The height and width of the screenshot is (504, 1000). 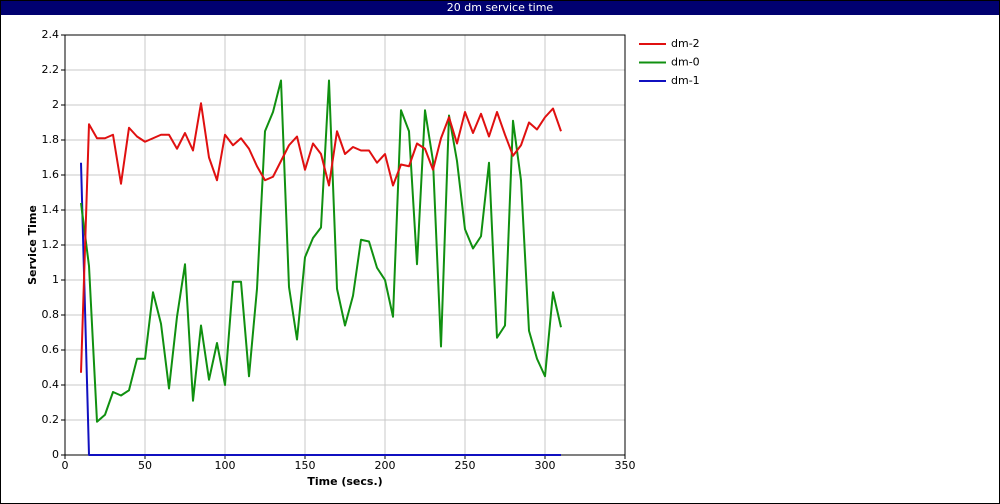 I want to click on y-tick-label: 0, so click(x=55, y=454).